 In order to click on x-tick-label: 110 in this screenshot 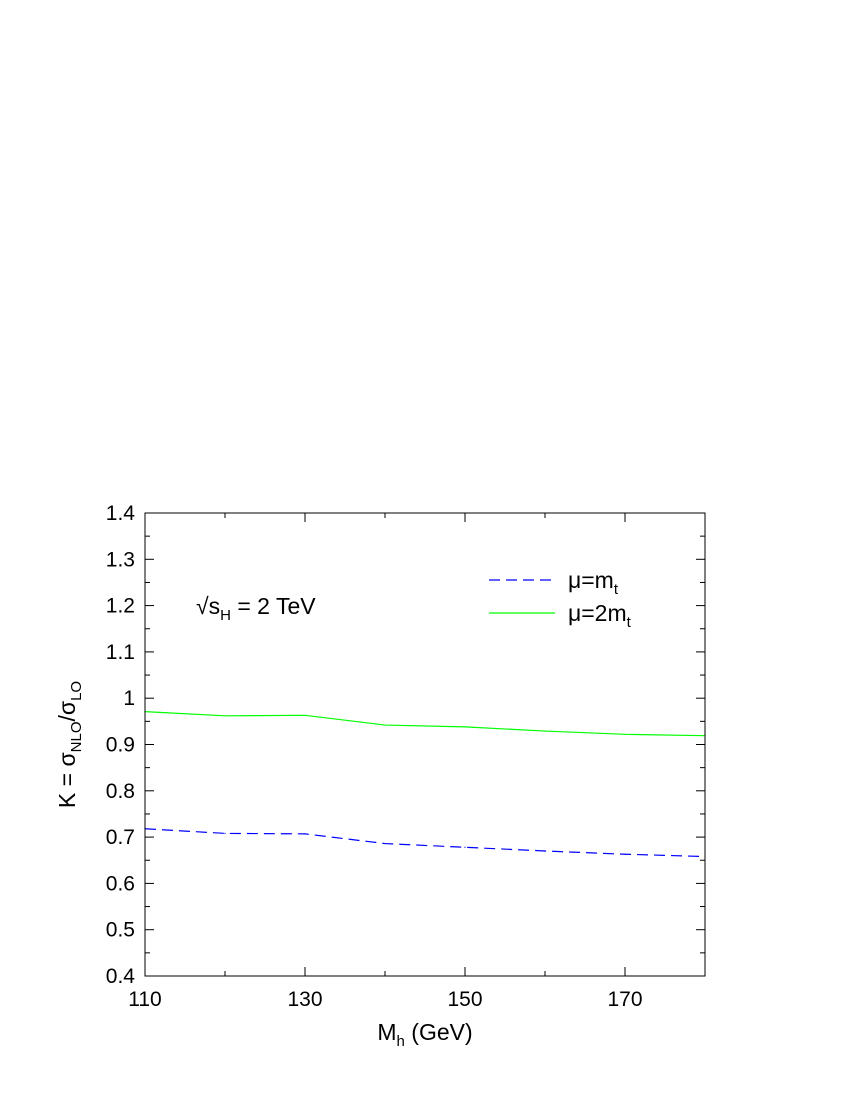, I will do `click(144, 999)`.